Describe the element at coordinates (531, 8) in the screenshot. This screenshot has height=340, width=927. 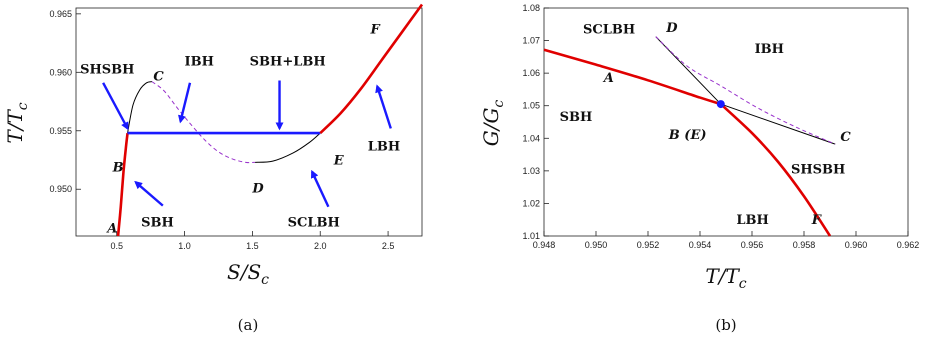
I see `y-tick-label: 1.08` at that location.